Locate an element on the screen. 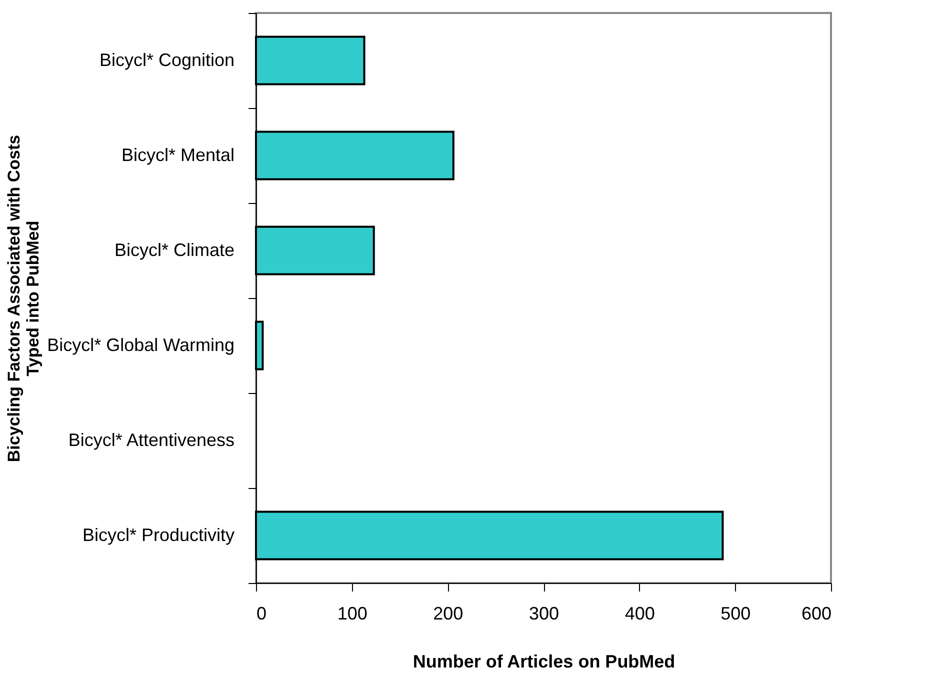  y-tick-label: Bicycl* Attentiveness is located at coordinates (151, 440).